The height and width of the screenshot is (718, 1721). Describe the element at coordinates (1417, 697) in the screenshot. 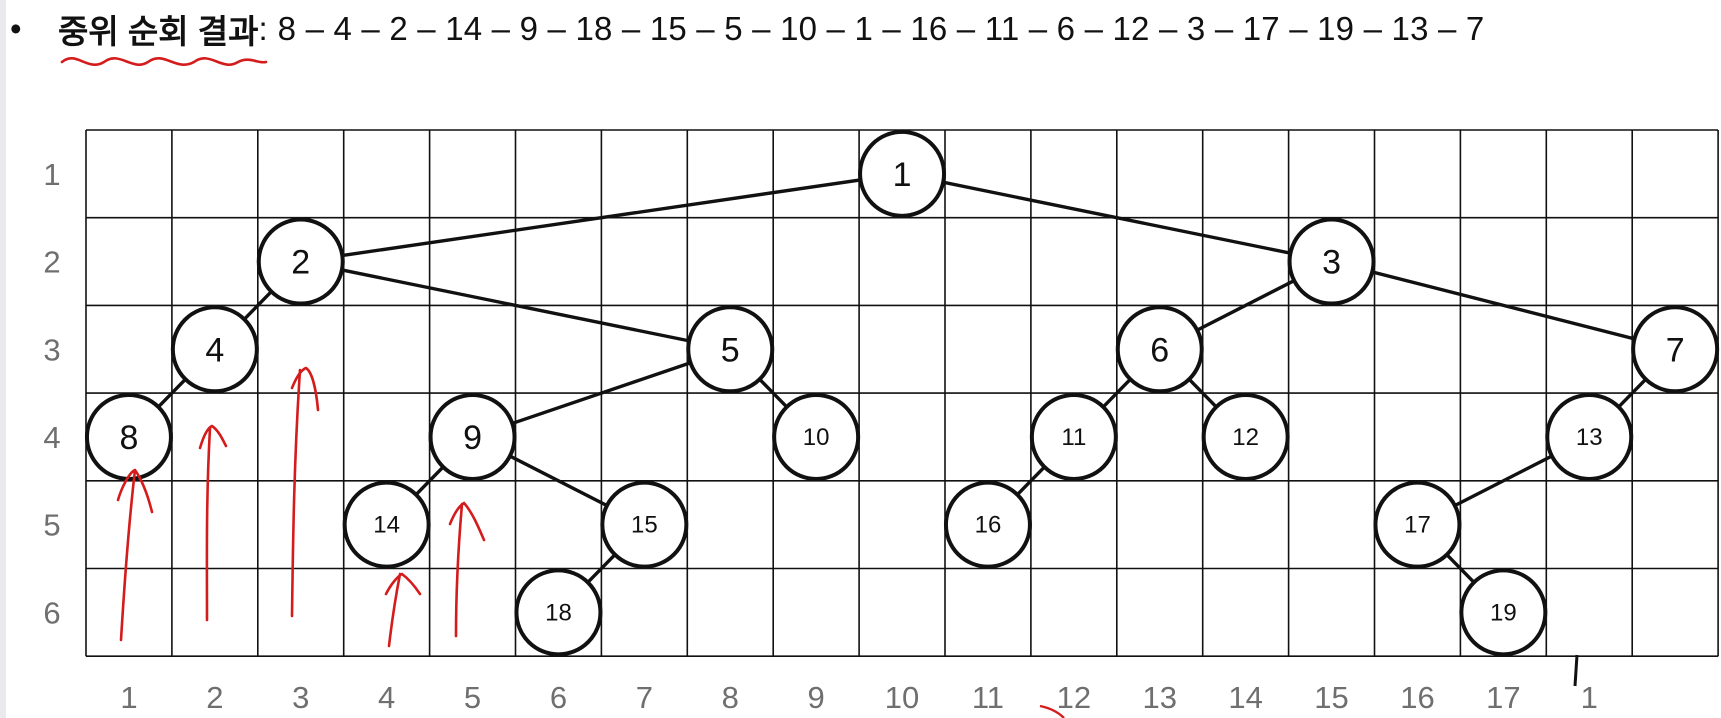

I see `column-label: 16` at that location.